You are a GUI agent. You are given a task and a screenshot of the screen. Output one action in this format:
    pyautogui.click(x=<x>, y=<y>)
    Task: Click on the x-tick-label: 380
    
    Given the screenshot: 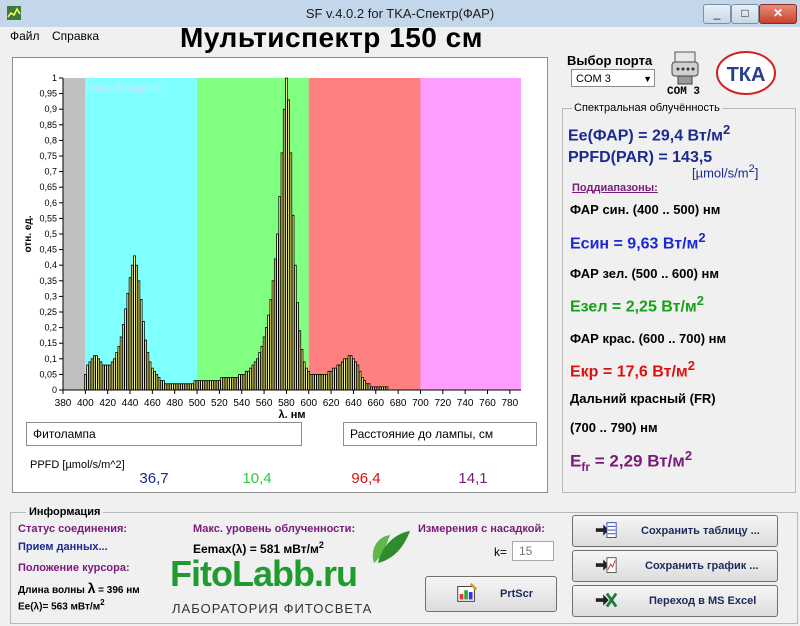 What is the action you would take?
    pyautogui.click(x=63, y=403)
    